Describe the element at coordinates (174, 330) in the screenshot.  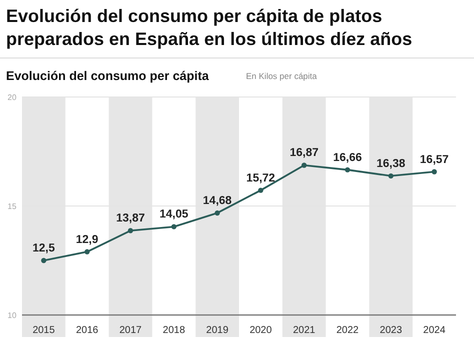
I see `x-tick-label: 2018` at that location.